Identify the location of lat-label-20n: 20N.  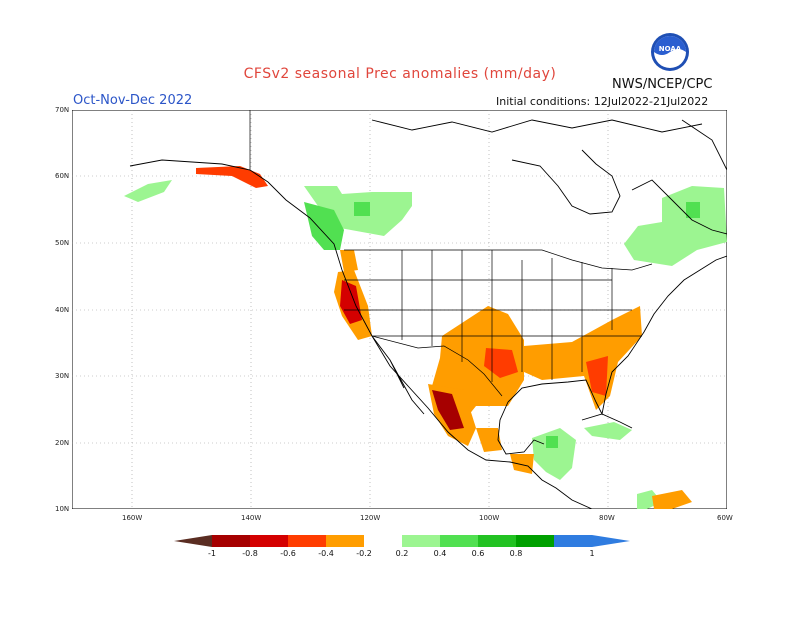
(62, 443).